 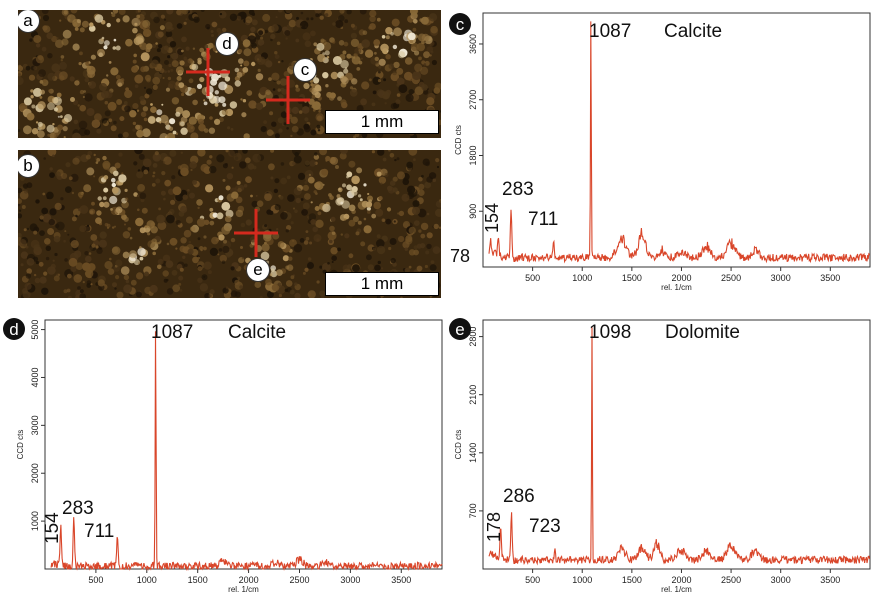 What do you see at coordinates (382, 122) in the screenshot?
I see `scale-bar-a: 1 mm` at bounding box center [382, 122].